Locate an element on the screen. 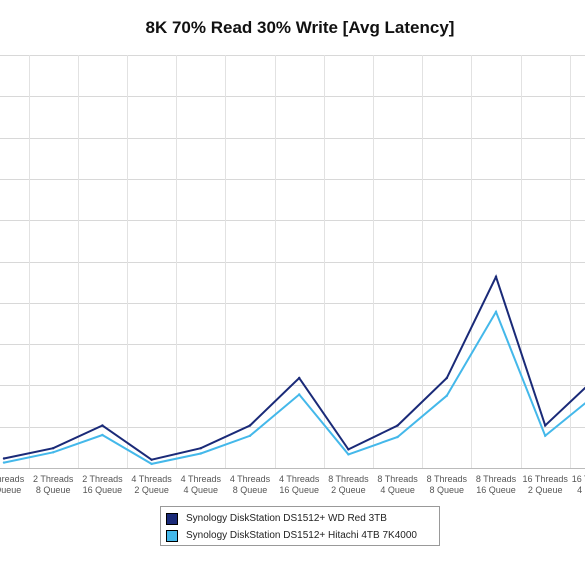 This screenshot has width=585, height=570. x-tick-label-5: 4 Threads 4 Queue is located at coordinates (201, 484).